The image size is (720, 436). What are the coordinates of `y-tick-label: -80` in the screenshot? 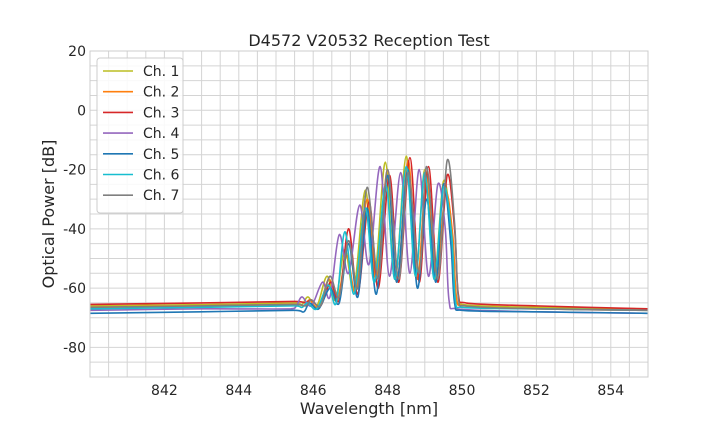 It's located at (74, 348).